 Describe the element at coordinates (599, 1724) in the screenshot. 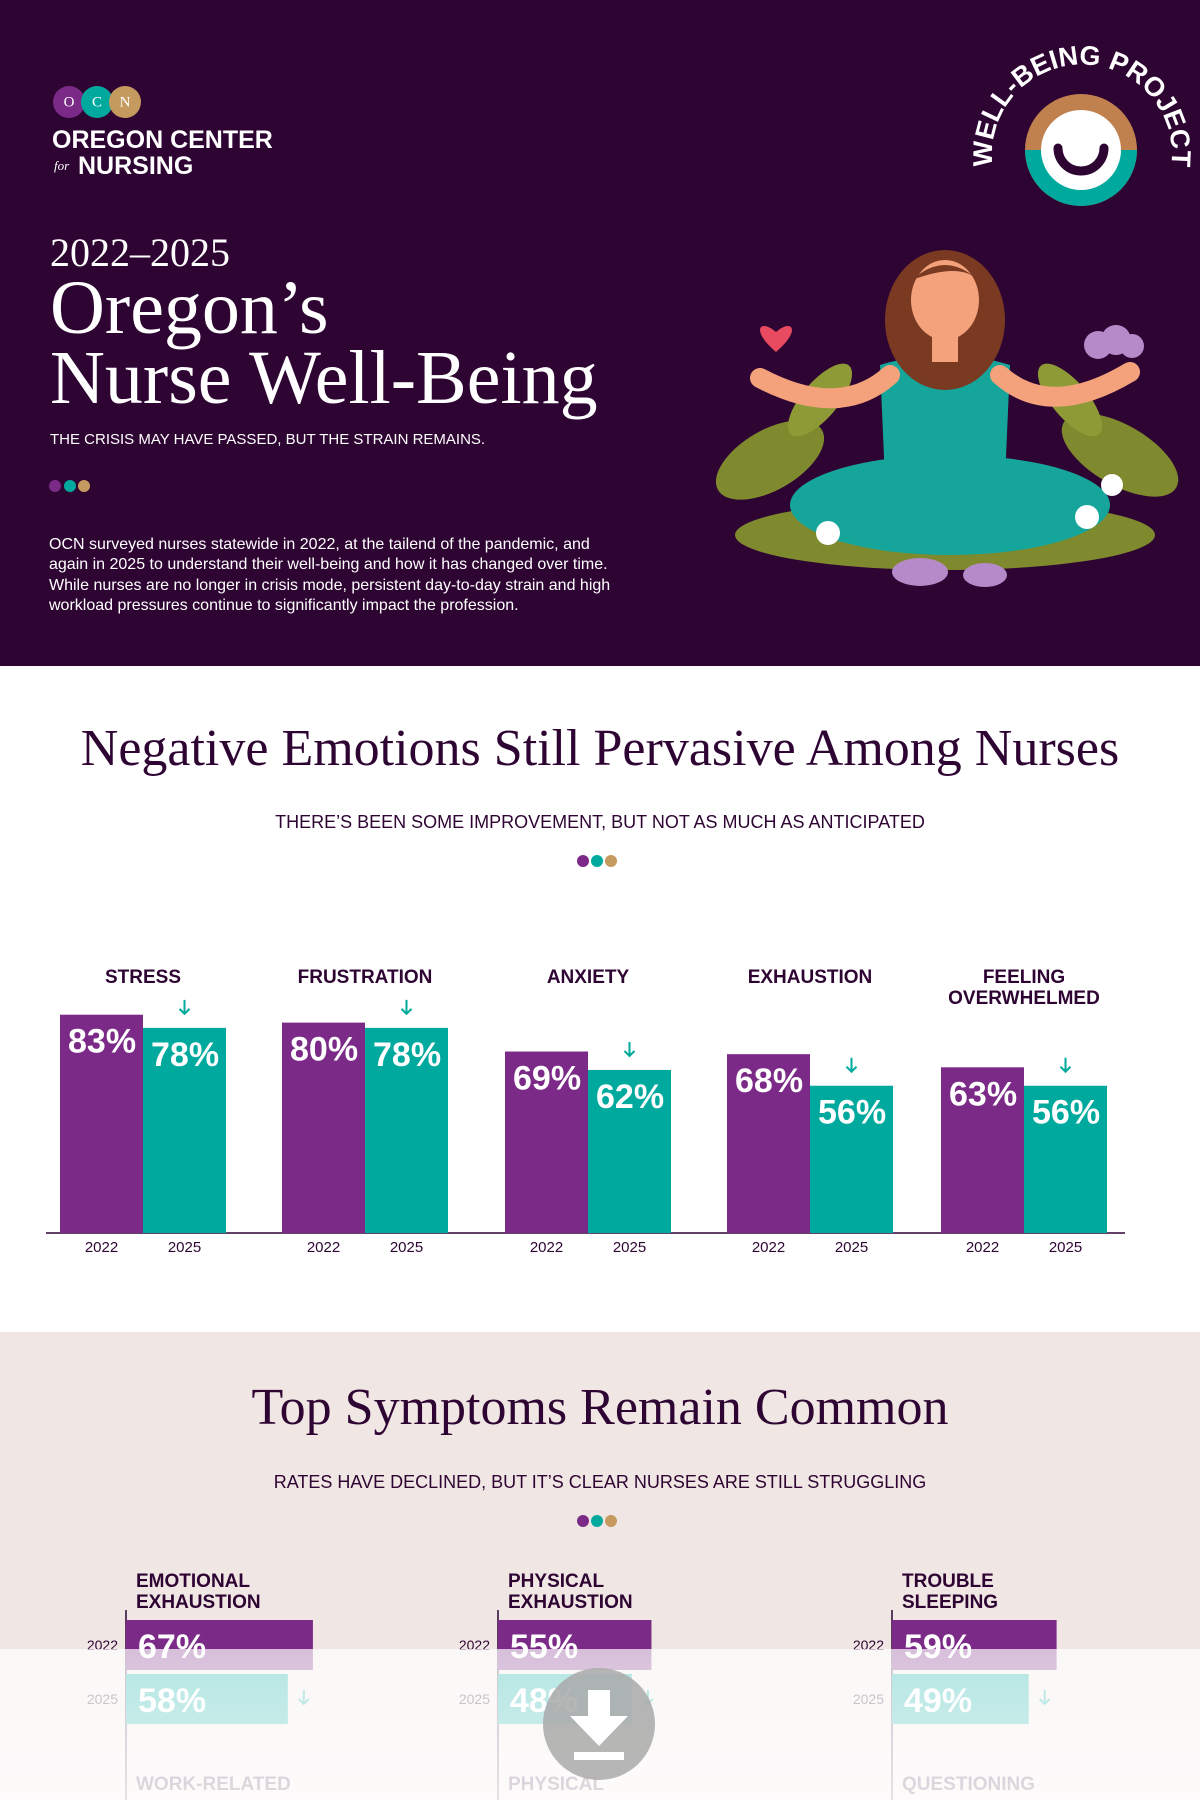

I see `download-button` at that location.